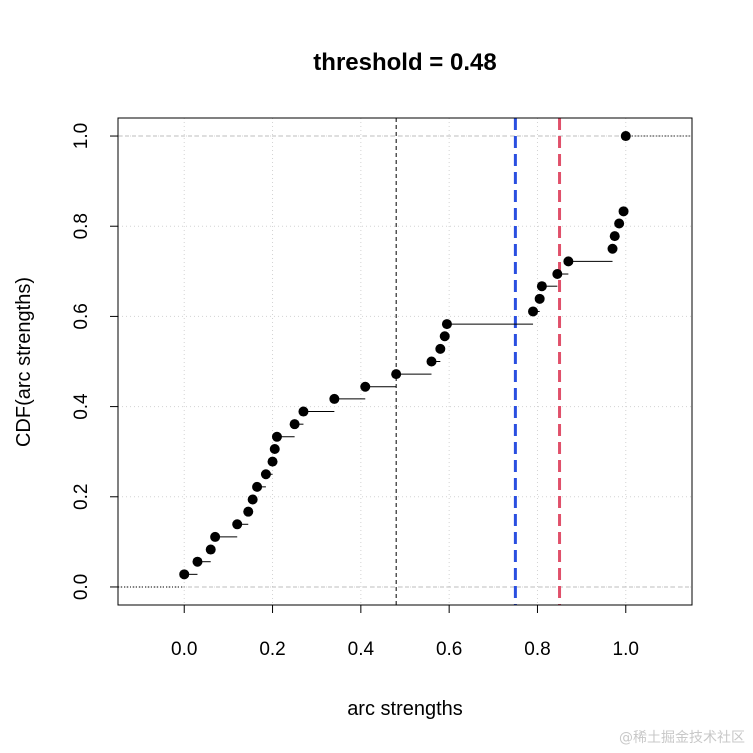  Describe the element at coordinates (626, 649) in the screenshot. I see `x-tick-label-5: 1.0` at that location.